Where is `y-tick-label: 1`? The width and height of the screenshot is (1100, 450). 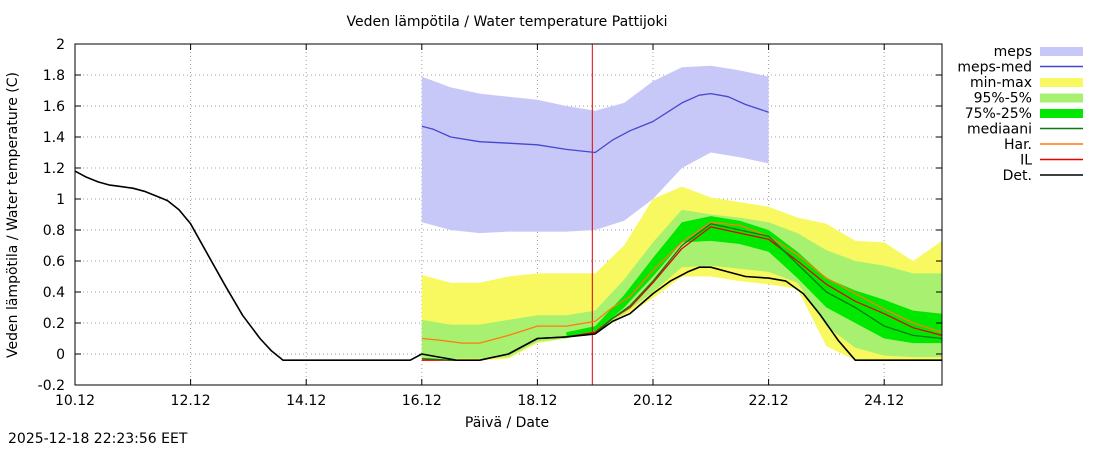
y-tick-label: 1 is located at coordinates (60, 200).